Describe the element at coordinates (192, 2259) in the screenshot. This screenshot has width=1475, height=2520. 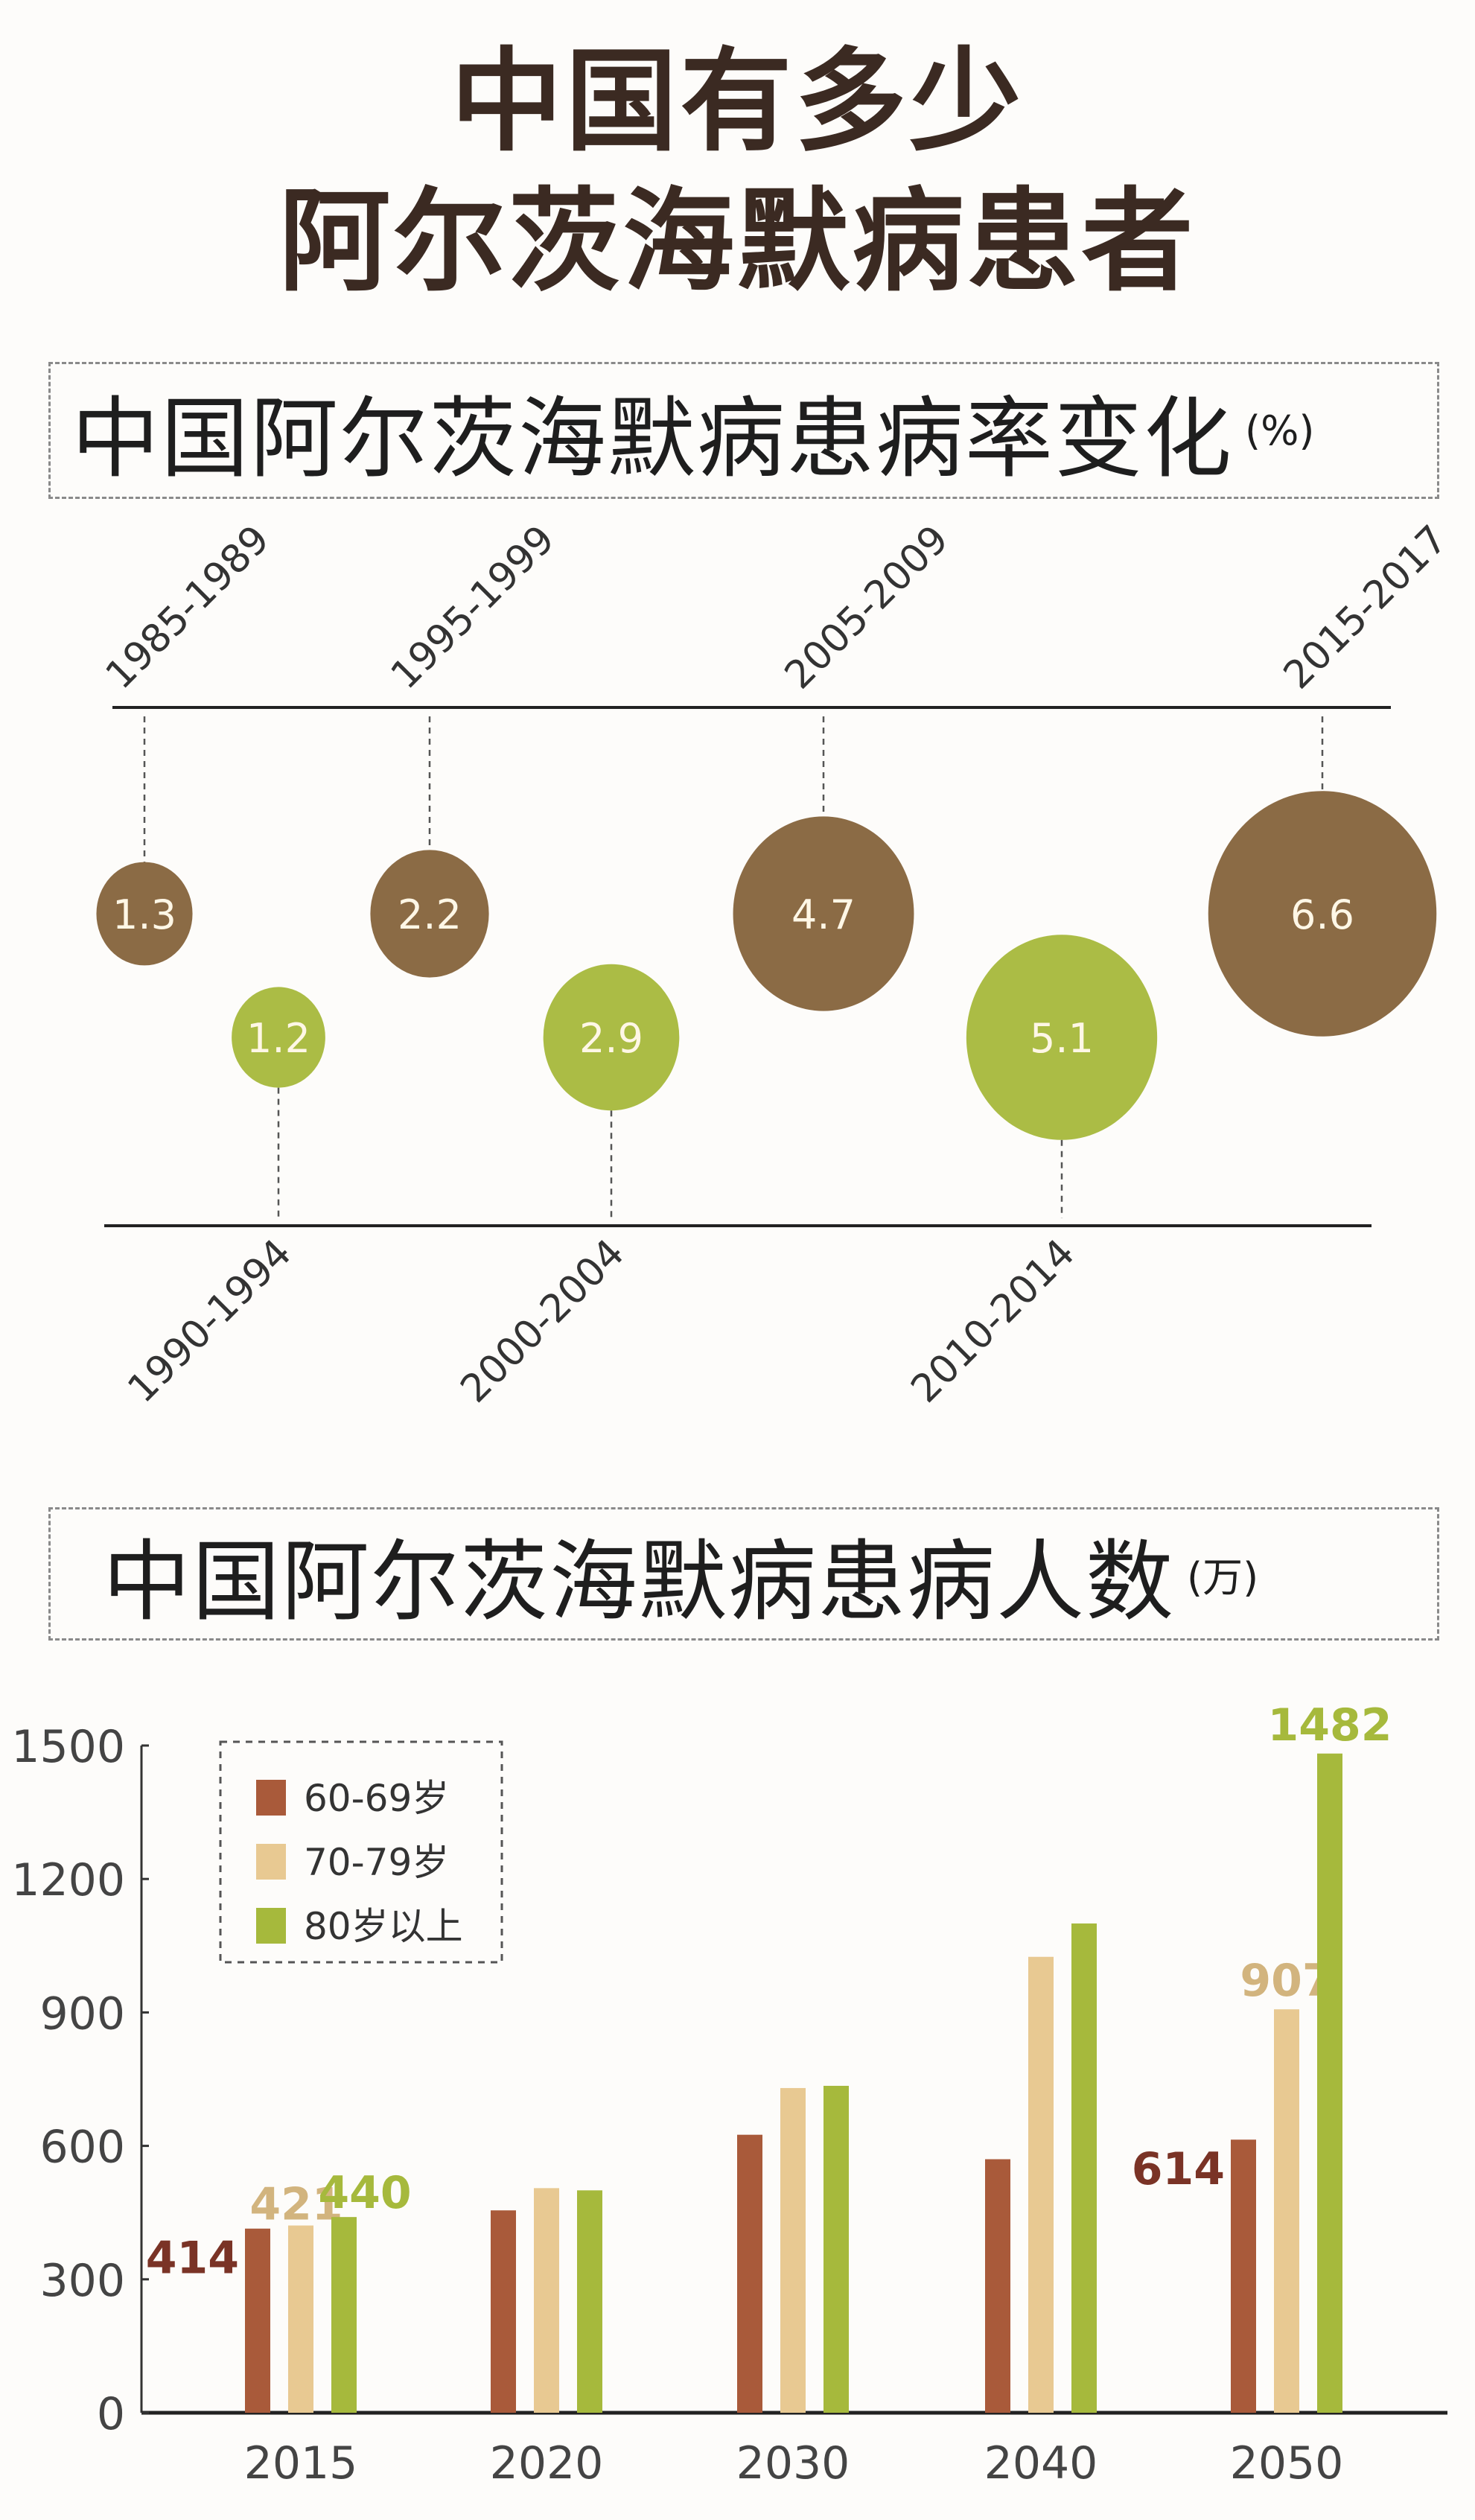
I see `bar-value-label: 414` at that location.